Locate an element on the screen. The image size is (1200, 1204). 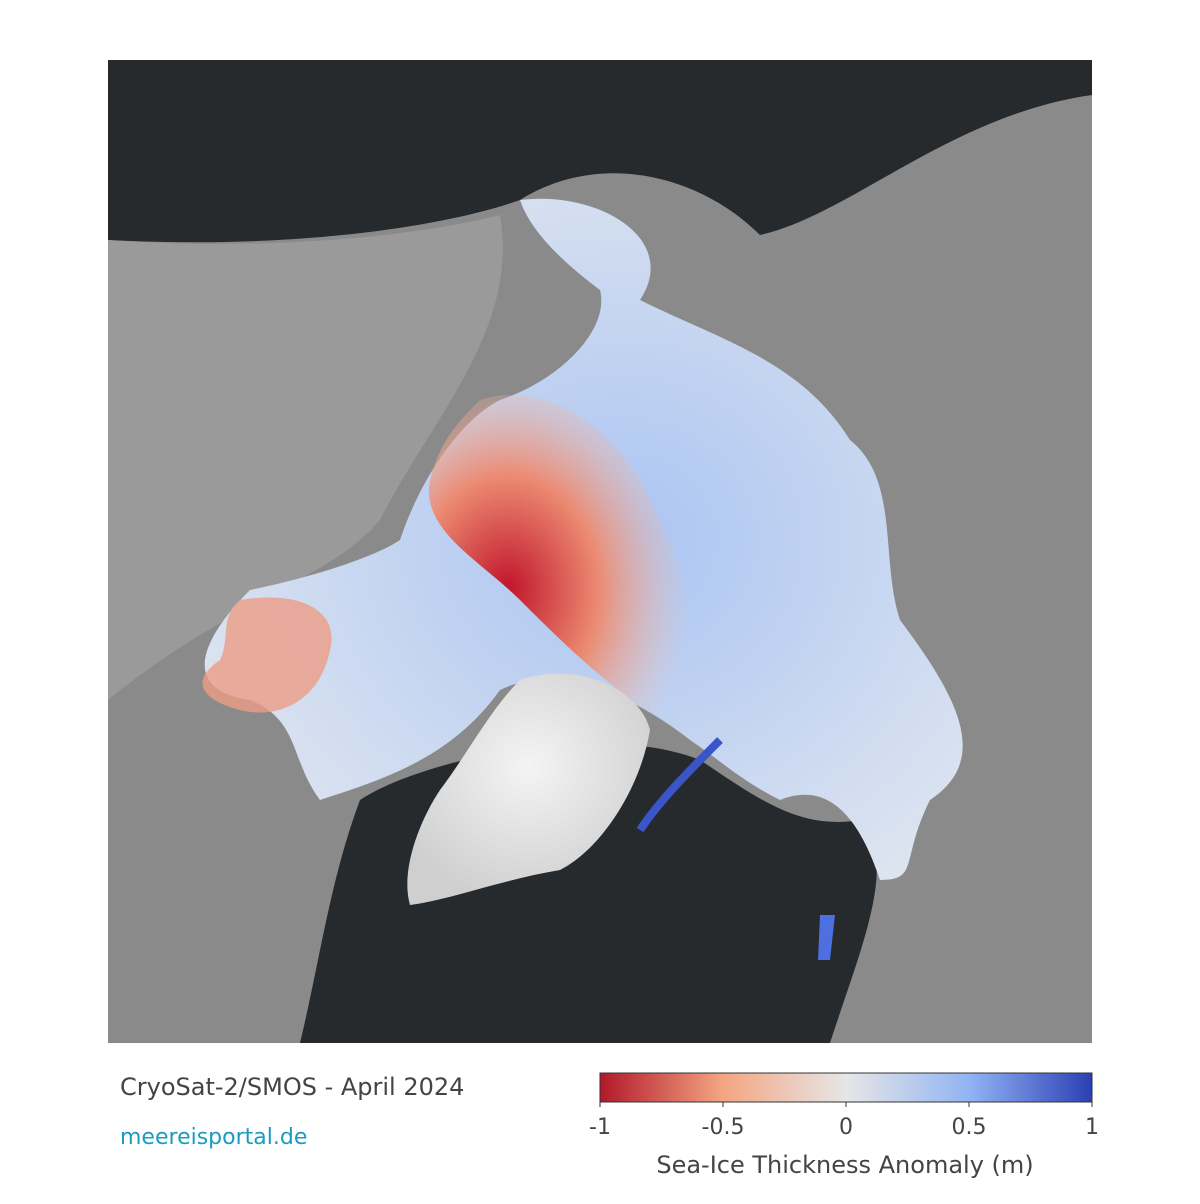
colorbar-tick-label: 1 is located at coordinates (1092, 1127).